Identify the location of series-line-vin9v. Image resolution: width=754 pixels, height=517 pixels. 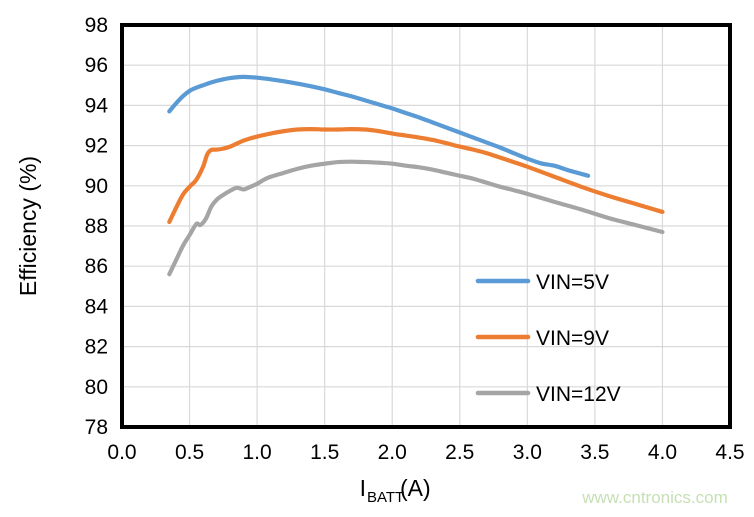
(416, 176).